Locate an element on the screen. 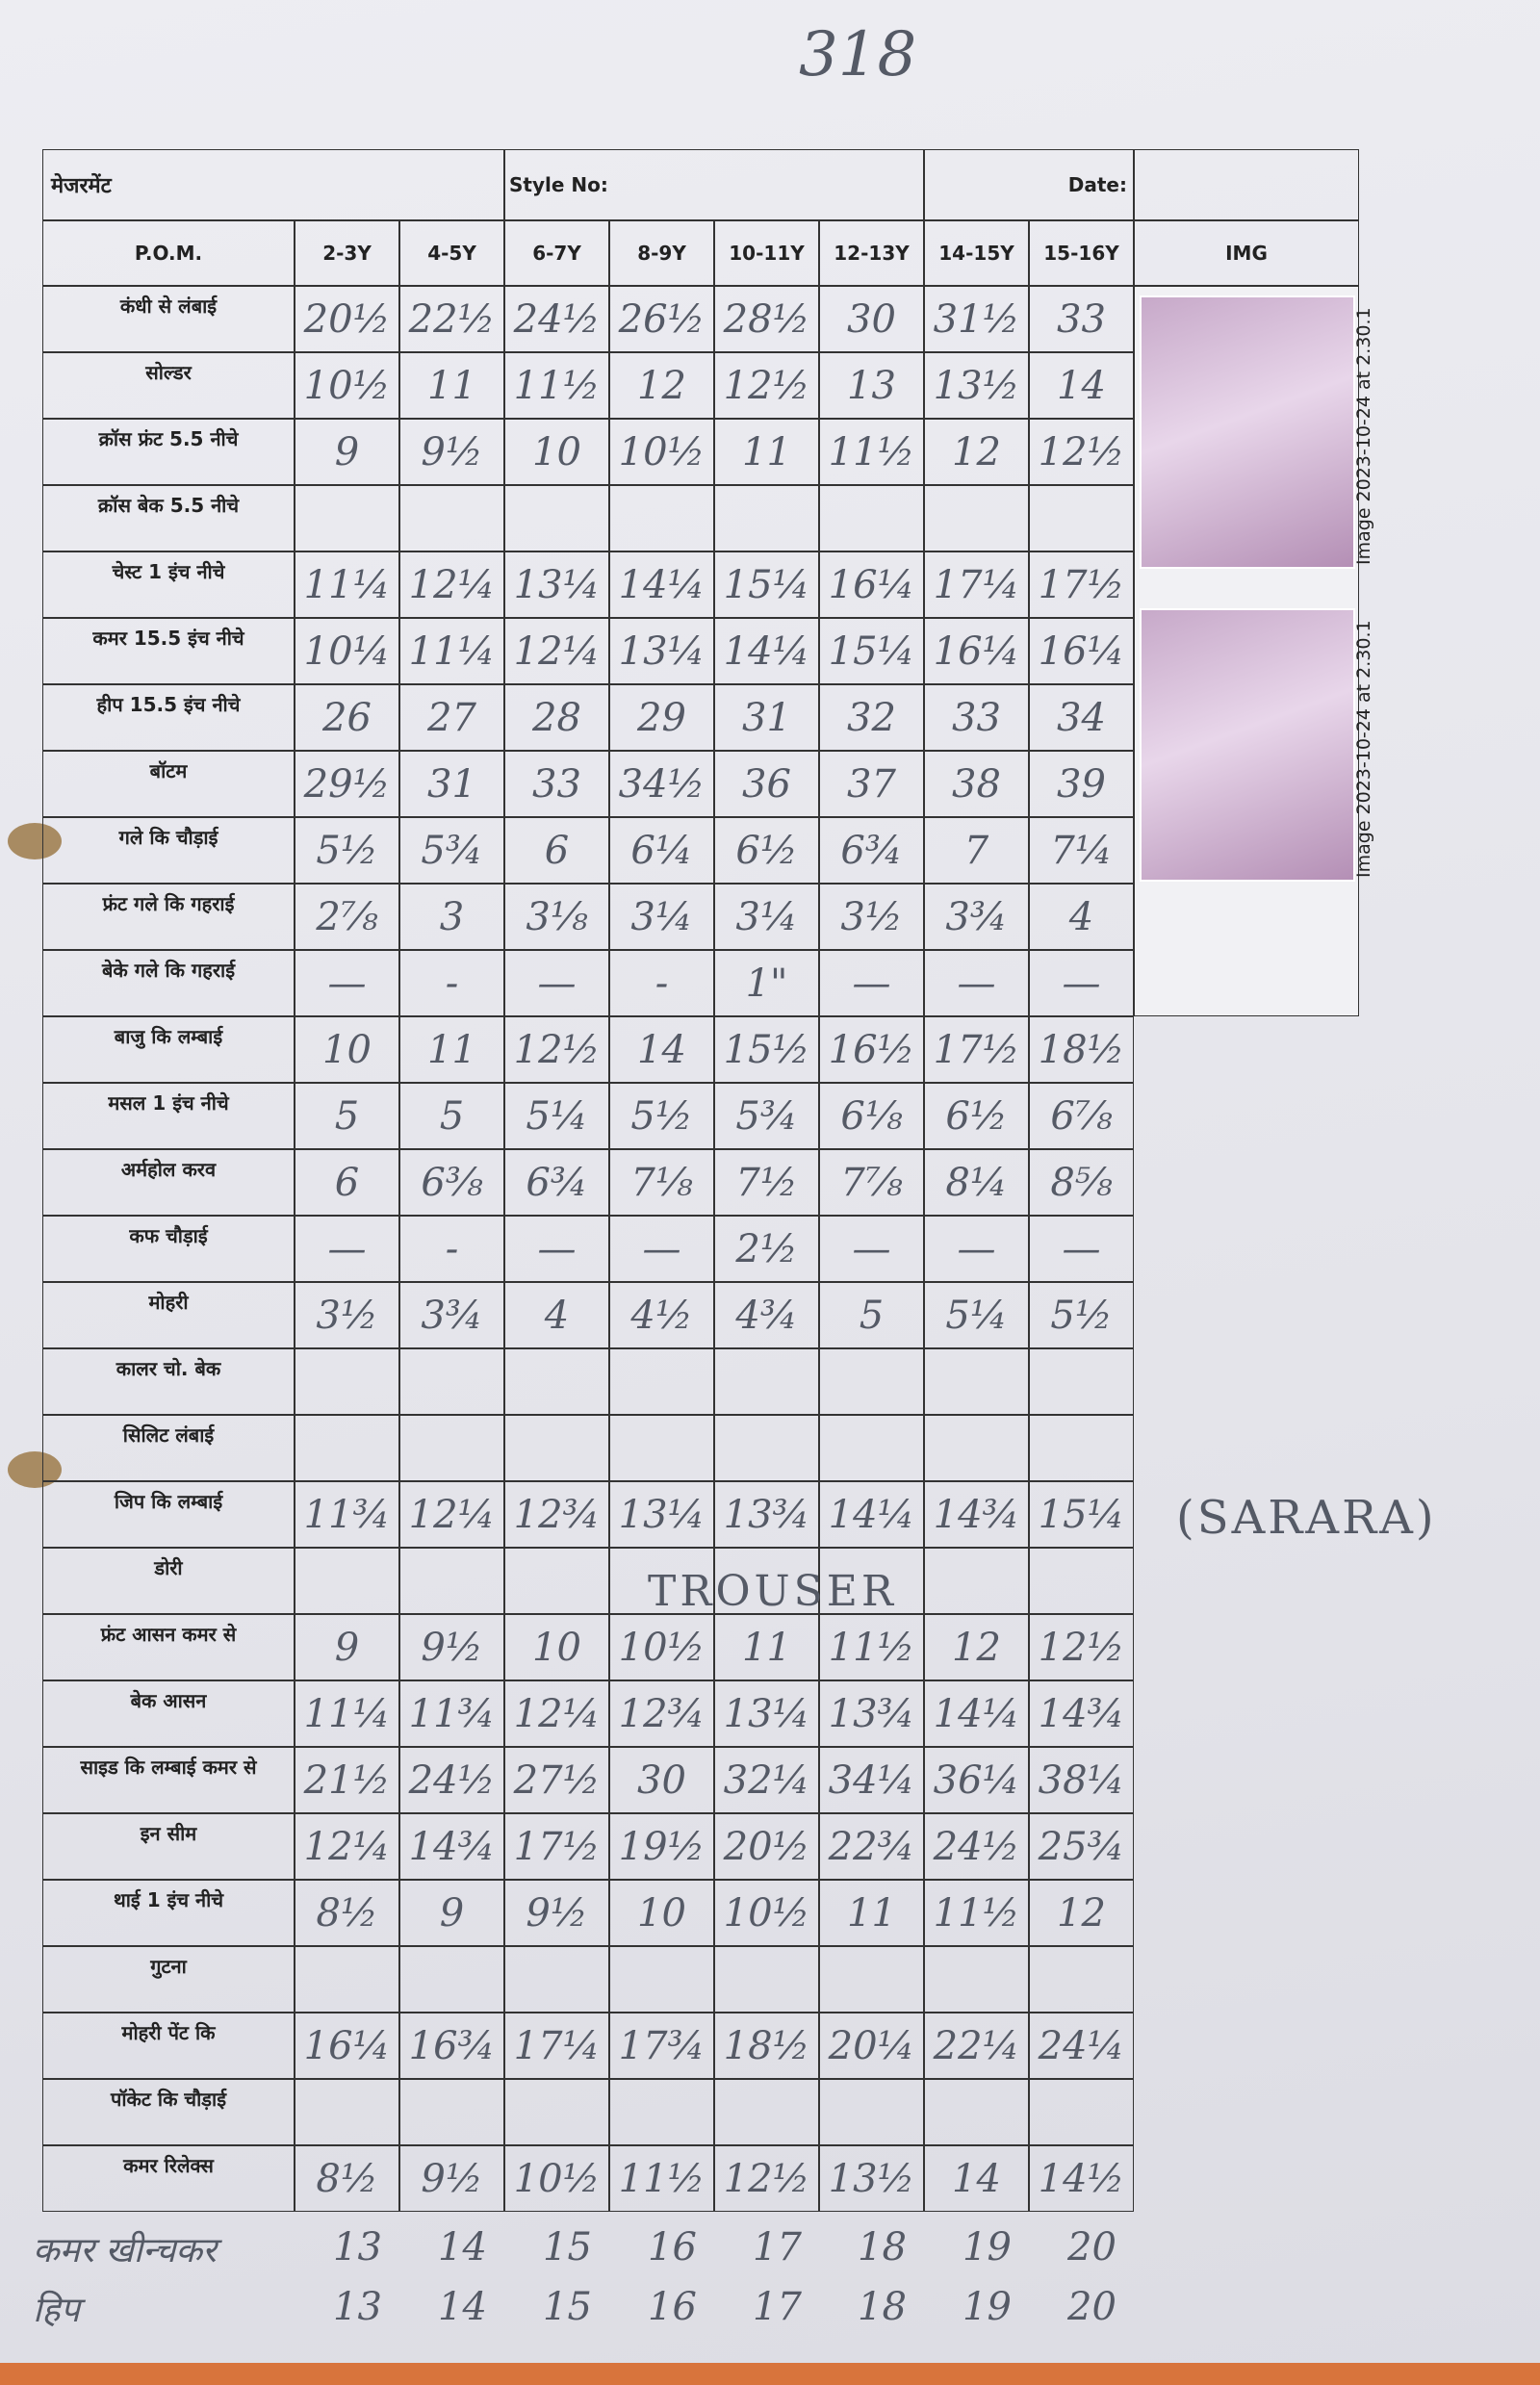 This screenshot has height=2385, width=1540. value-cell: 9 is located at coordinates (347, 452).